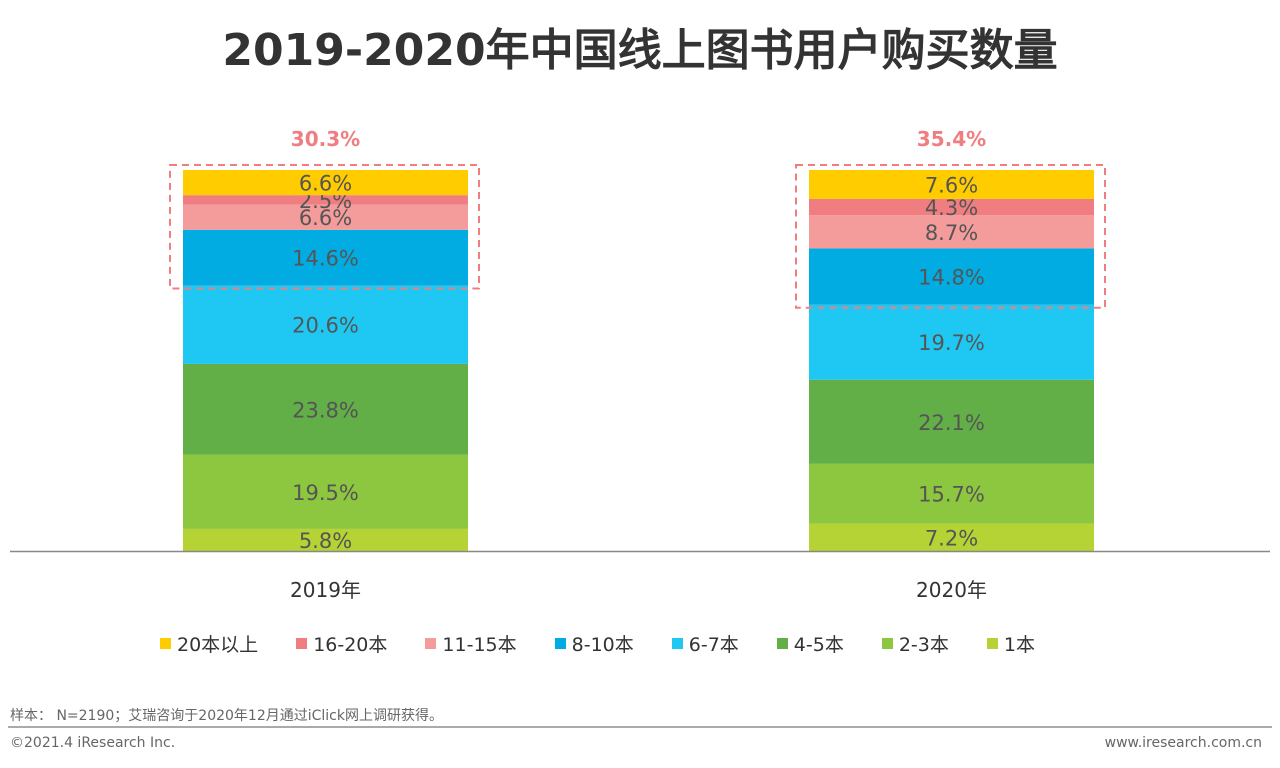 Image resolution: width=1280 pixels, height=768 pixels. Describe the element at coordinates (1183, 743) in the screenshot. I see `website: www.iresearch.com.cn` at that location.